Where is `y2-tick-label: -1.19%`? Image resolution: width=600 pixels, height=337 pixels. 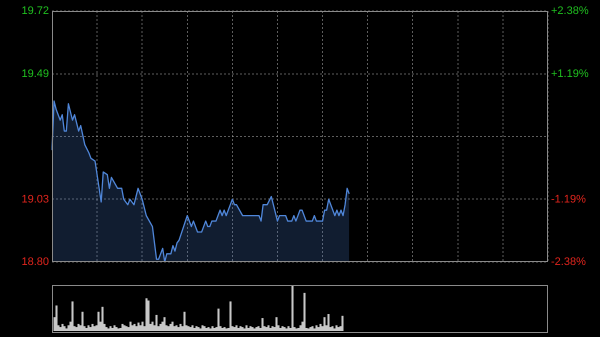 y2-tick-label: -1.19% is located at coordinates (568, 199).